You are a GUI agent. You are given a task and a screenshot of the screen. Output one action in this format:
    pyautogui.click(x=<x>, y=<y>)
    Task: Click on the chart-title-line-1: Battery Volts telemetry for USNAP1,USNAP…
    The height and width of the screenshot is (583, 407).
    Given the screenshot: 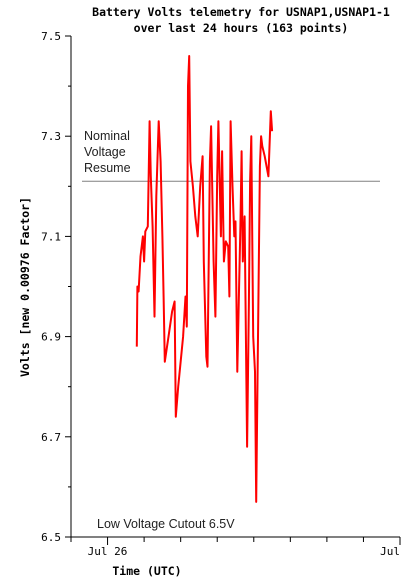 What is the action you would take?
    pyautogui.click(x=241, y=12)
    